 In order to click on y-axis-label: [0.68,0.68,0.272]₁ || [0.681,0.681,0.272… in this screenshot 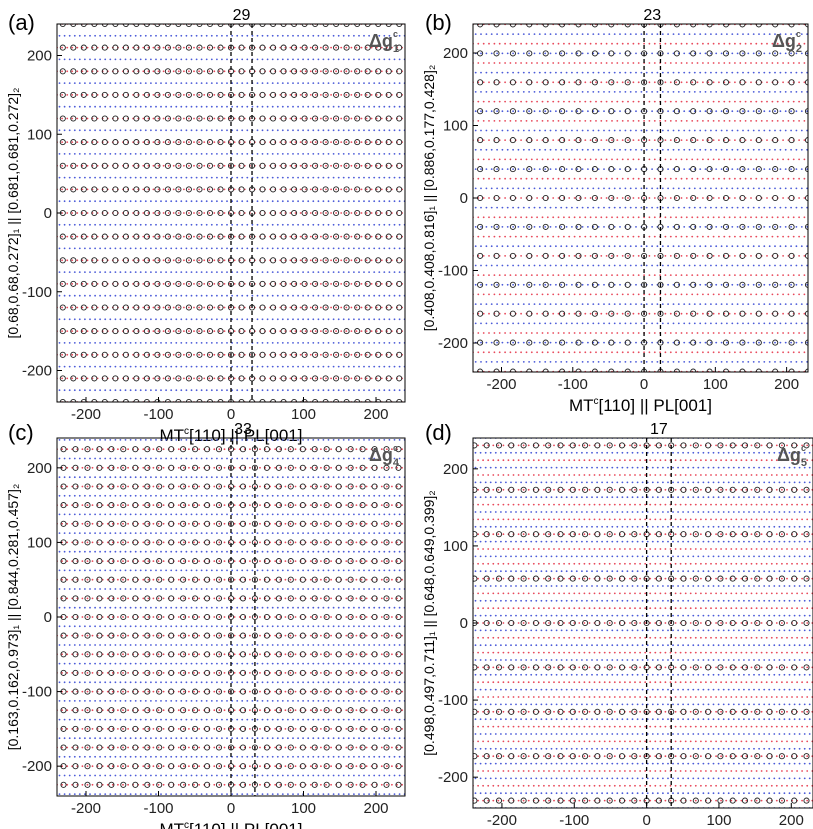, I will do `click(13, 213)`.